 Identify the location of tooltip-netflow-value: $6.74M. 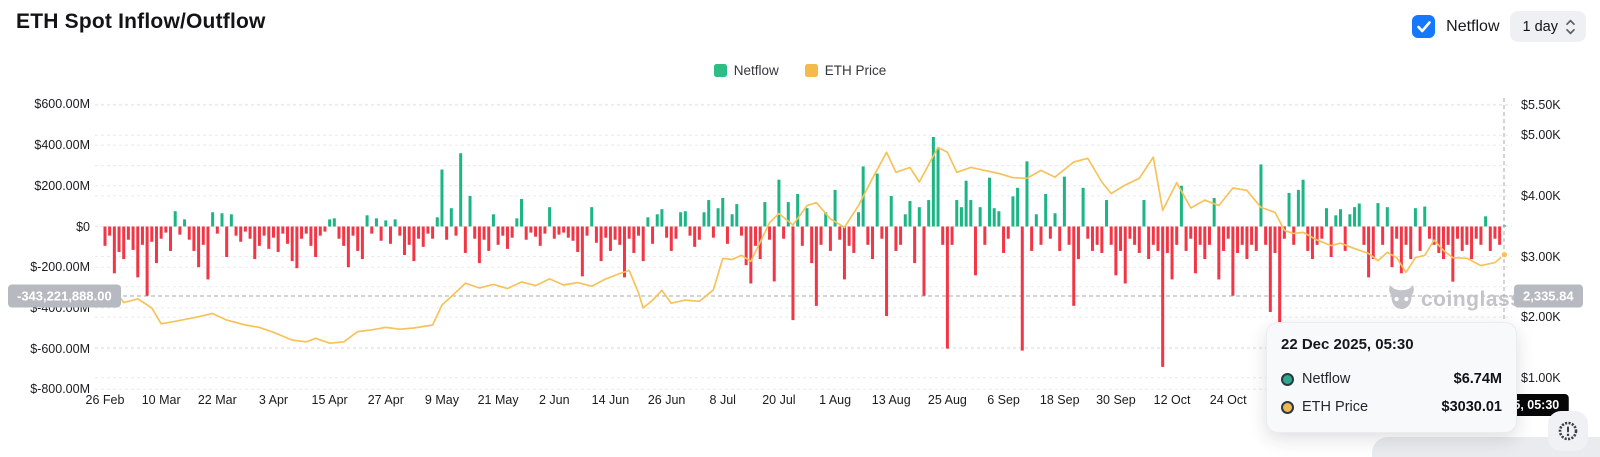
(1477, 379).